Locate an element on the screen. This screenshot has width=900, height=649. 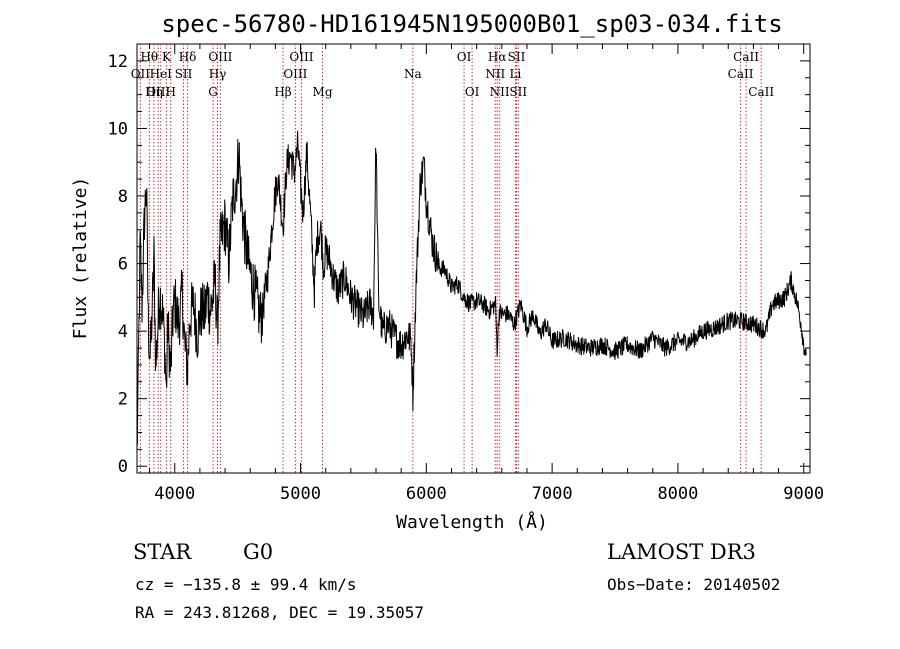
spectral-line-label-19: NII is located at coordinates (495, 74).